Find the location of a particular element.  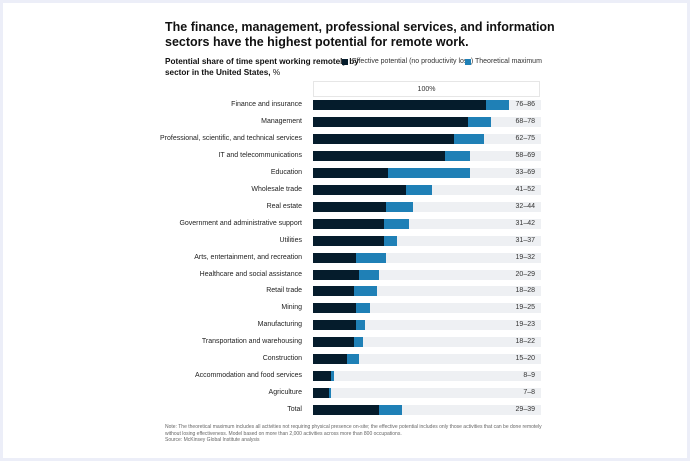

category-label: Transportation and warehousing is located at coordinates (251, 342).